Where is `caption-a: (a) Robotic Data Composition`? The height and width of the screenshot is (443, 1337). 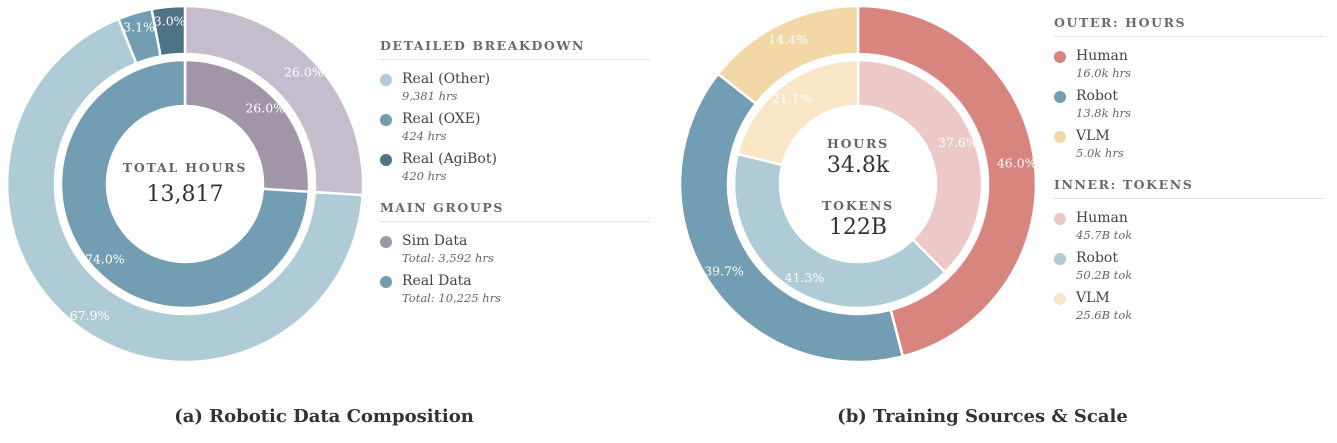 caption-a: (a) Robotic Data Composition is located at coordinates (324, 416).